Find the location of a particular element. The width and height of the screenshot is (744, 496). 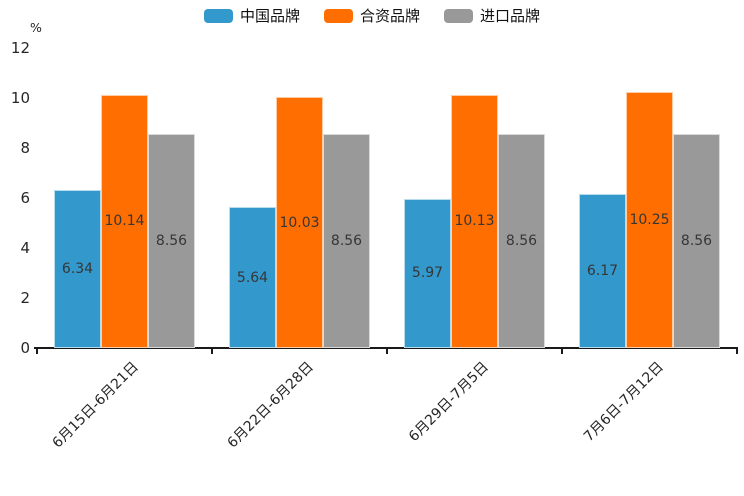

y-tick-label: 6 is located at coordinates (25, 198).